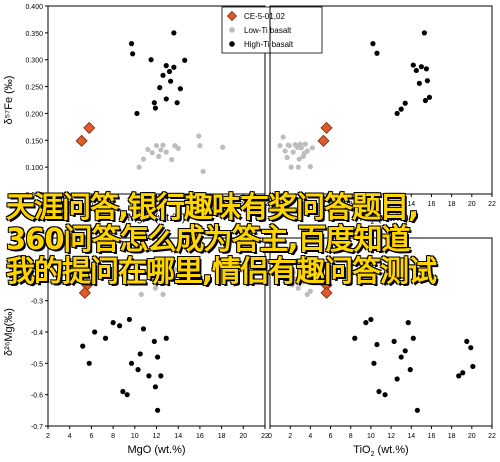  What do you see at coordinates (163, 281) in the screenshot?
I see `series-low-ti-basalt` at bounding box center [163, 281].